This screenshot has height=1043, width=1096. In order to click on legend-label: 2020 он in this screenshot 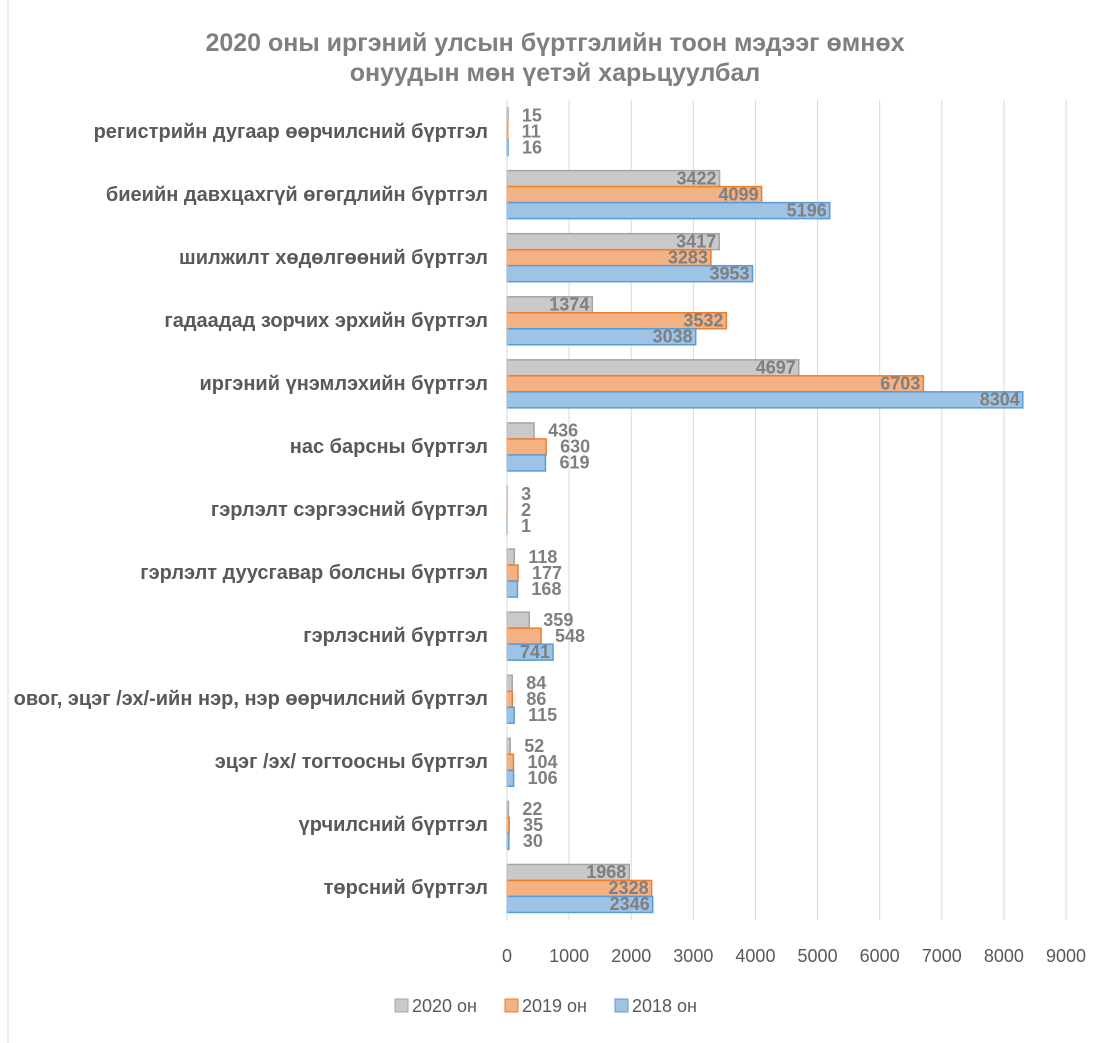, I will do `click(444, 1006)`.